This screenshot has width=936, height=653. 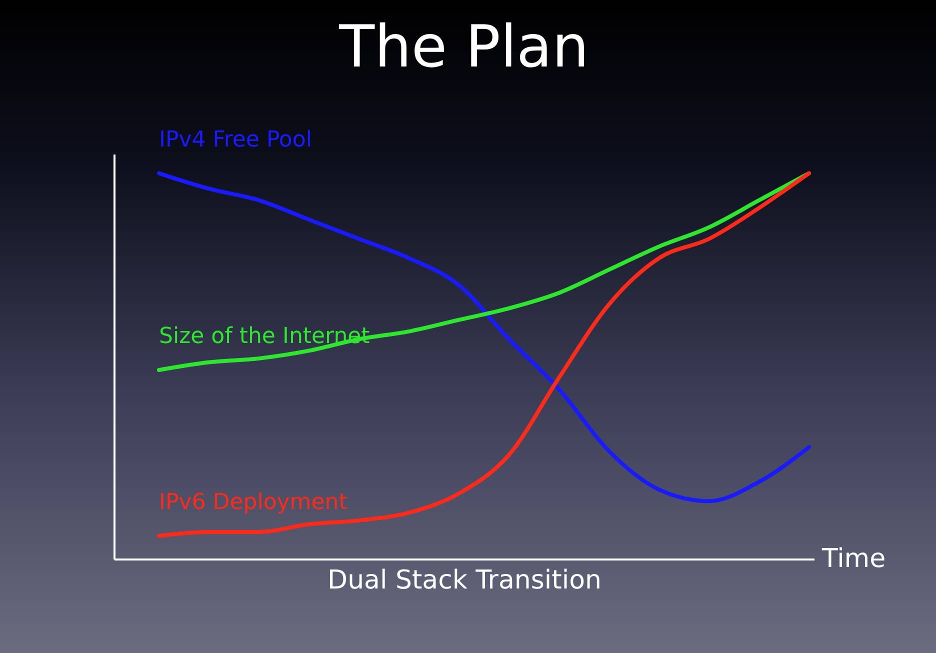 What do you see at coordinates (253, 502) in the screenshot?
I see `series-label: IPv6 Deployment` at bounding box center [253, 502].